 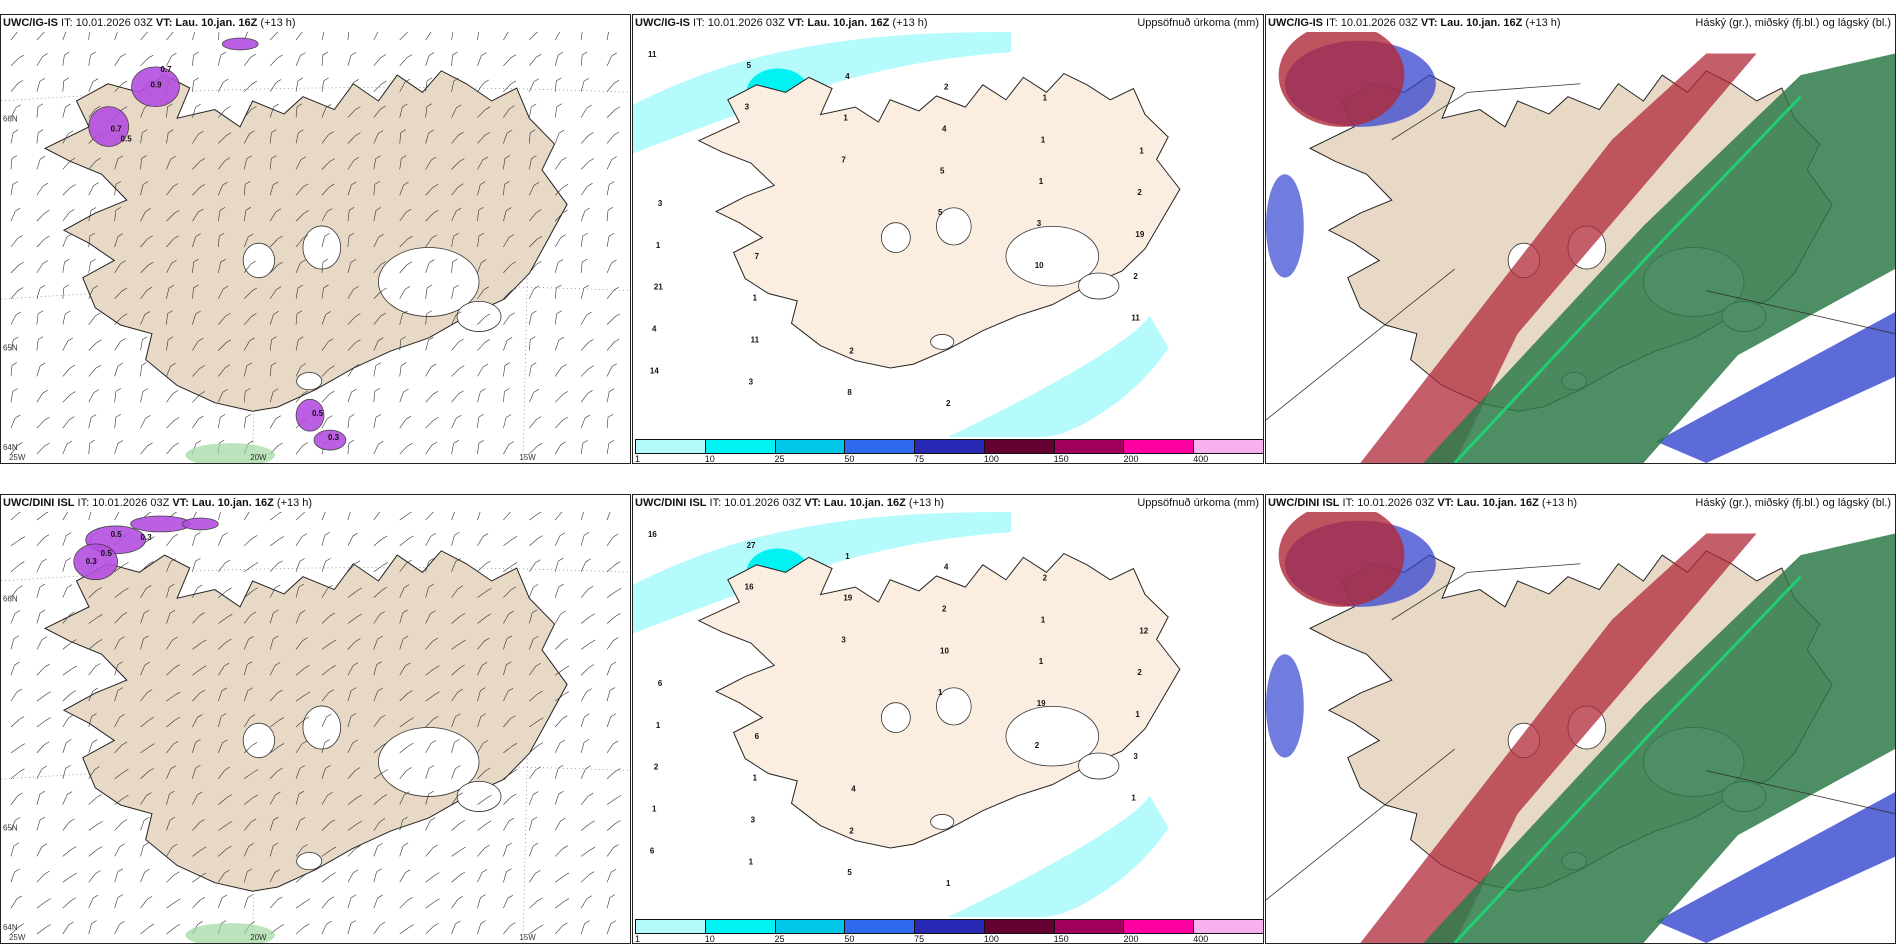 What do you see at coordinates (751, 545) in the screenshot?
I see `precip-value-label: 27` at bounding box center [751, 545].